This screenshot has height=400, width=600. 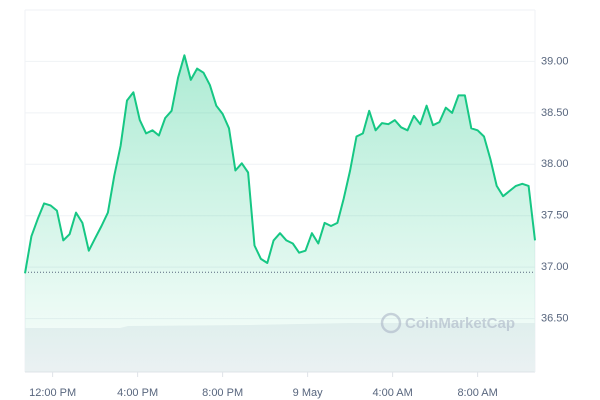 What do you see at coordinates (555, 61) in the screenshot?
I see `y-tick-label: 39.00` at bounding box center [555, 61].